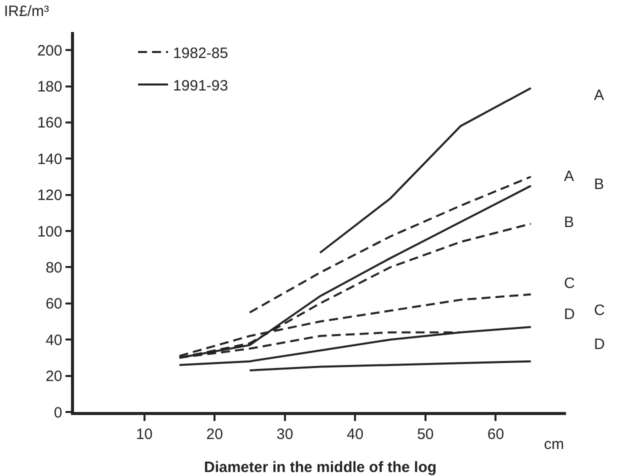 This screenshot has width=628, height=476. Describe the element at coordinates (569, 176) in the screenshot. I see `annotation: A` at that location.